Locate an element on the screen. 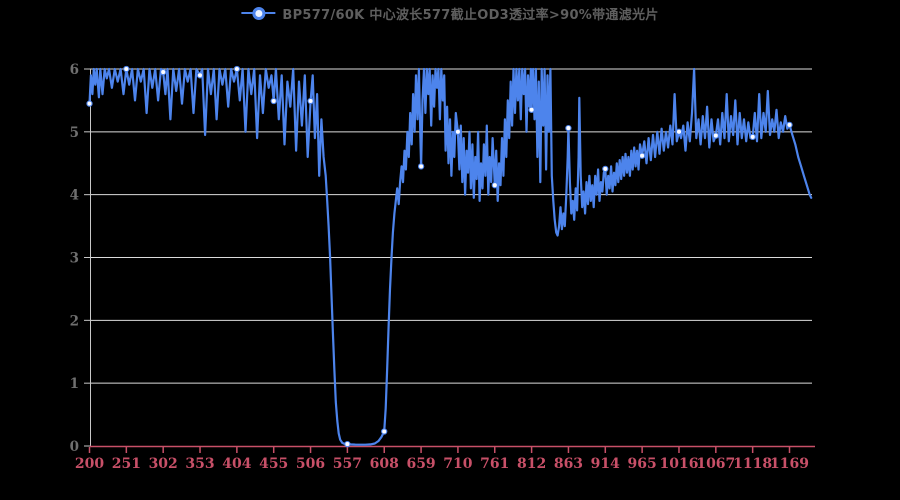 The height and width of the screenshot is (500, 900). legend-label: BP577/60K 中心波长577截止OD3透过率>90%带通滤光片 is located at coordinates (470, 15).